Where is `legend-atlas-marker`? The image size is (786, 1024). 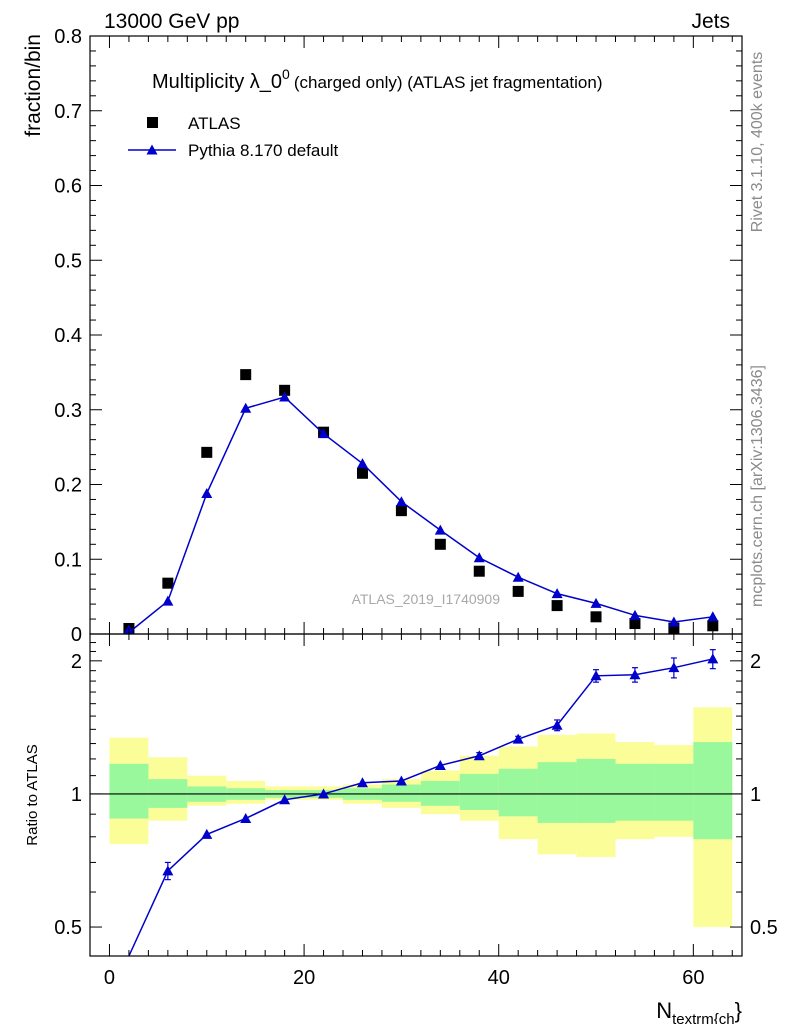
legend-atlas-marker is located at coordinates (152, 122).